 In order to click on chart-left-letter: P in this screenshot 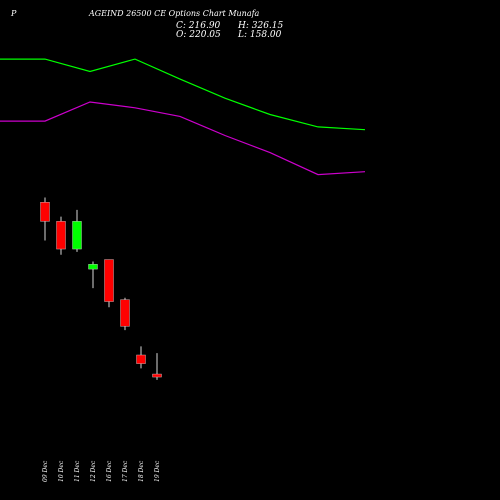, I will do `click(14, 13)`.